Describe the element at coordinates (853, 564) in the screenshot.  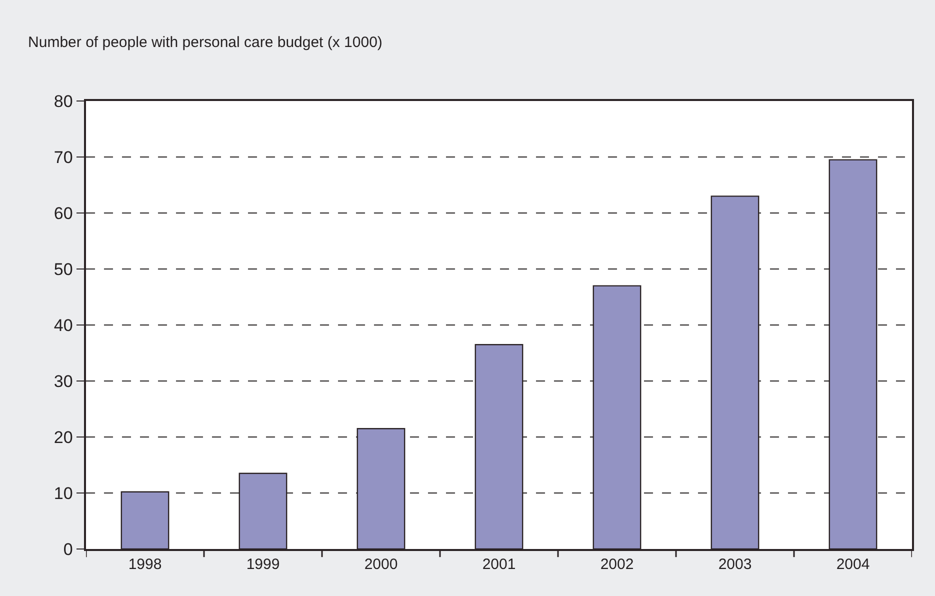
I see `x-tick-label: 2004` at that location.